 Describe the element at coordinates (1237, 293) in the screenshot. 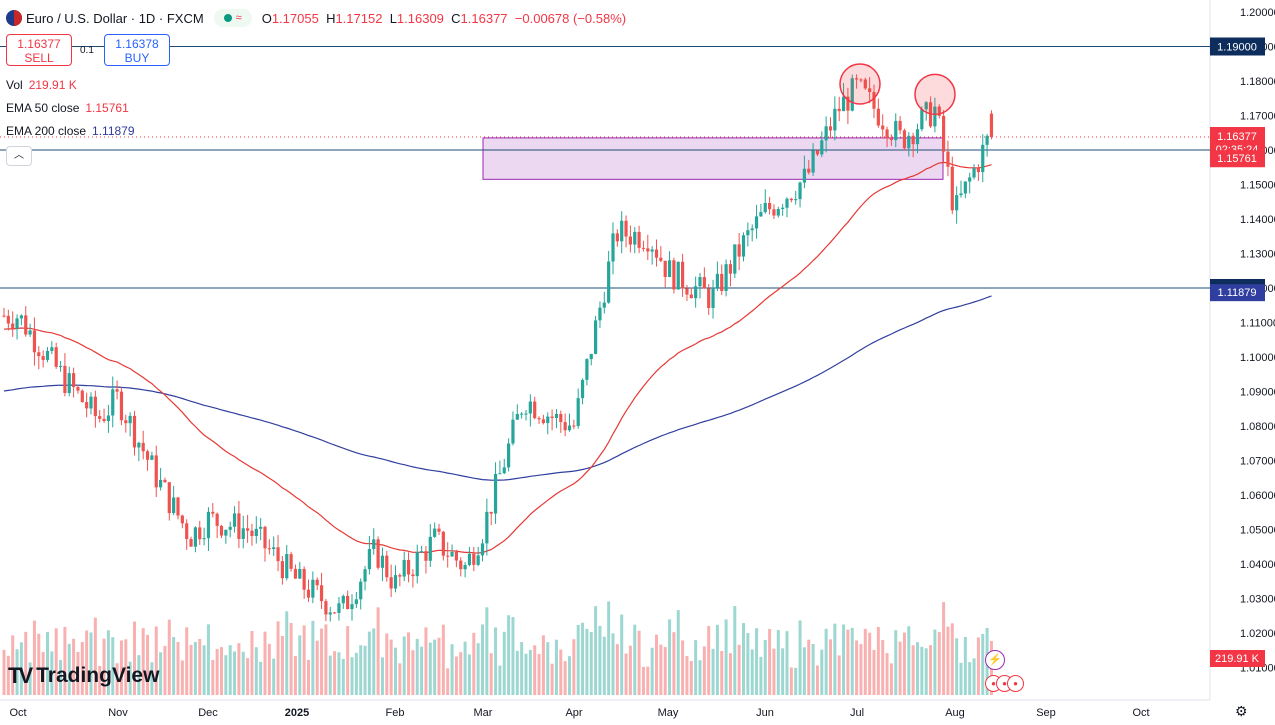

I see `ema200-price-tag` at that location.